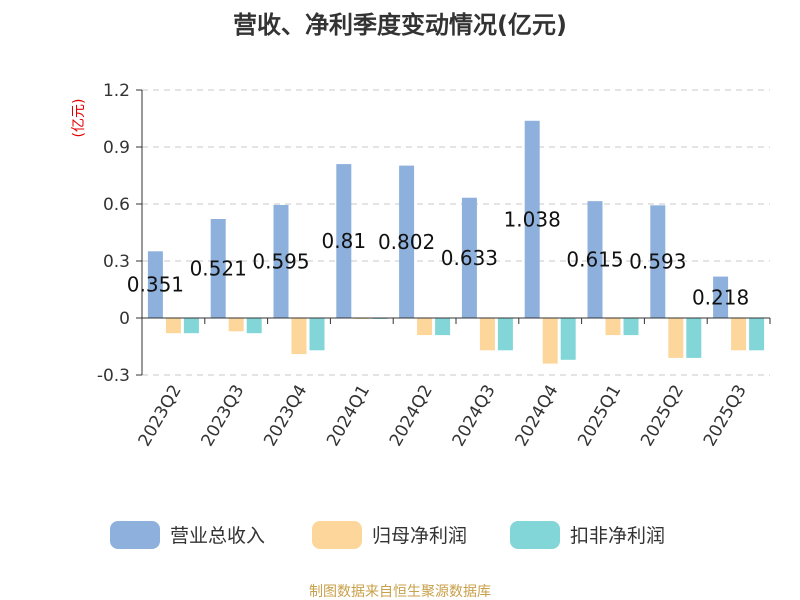  I want to click on y-tick-label: 0.9, so click(116, 148).